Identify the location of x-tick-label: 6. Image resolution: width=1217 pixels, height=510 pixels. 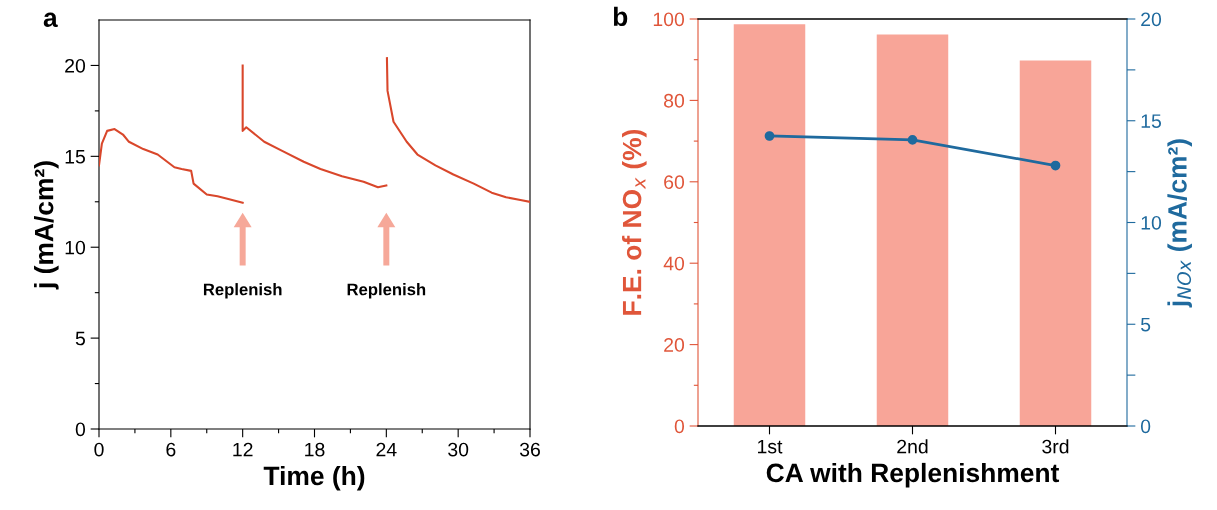
(171, 449).